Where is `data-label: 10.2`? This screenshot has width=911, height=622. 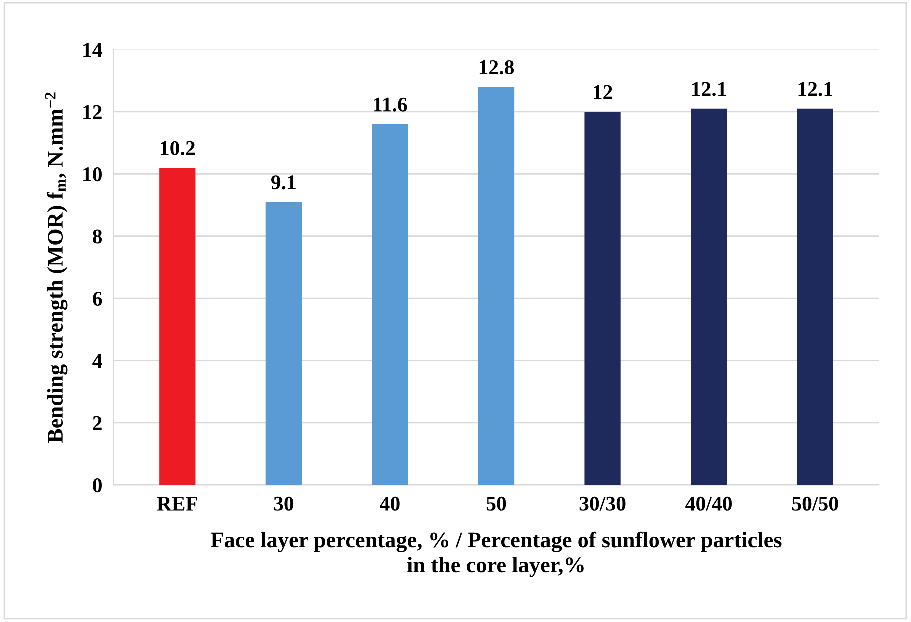
data-label: 10.2 is located at coordinates (178, 148).